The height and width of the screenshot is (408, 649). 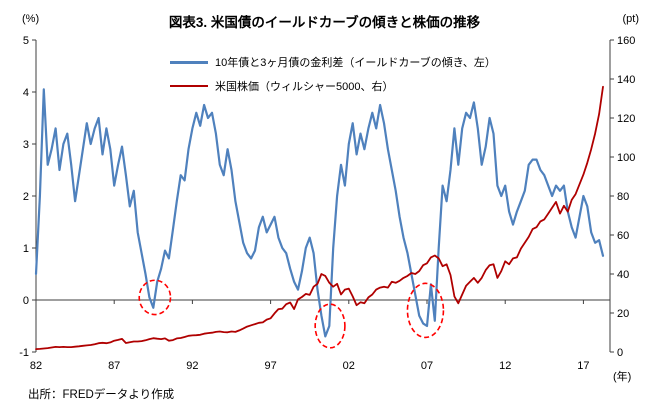 I want to click on svg-text: 5, so click(x=26, y=41).